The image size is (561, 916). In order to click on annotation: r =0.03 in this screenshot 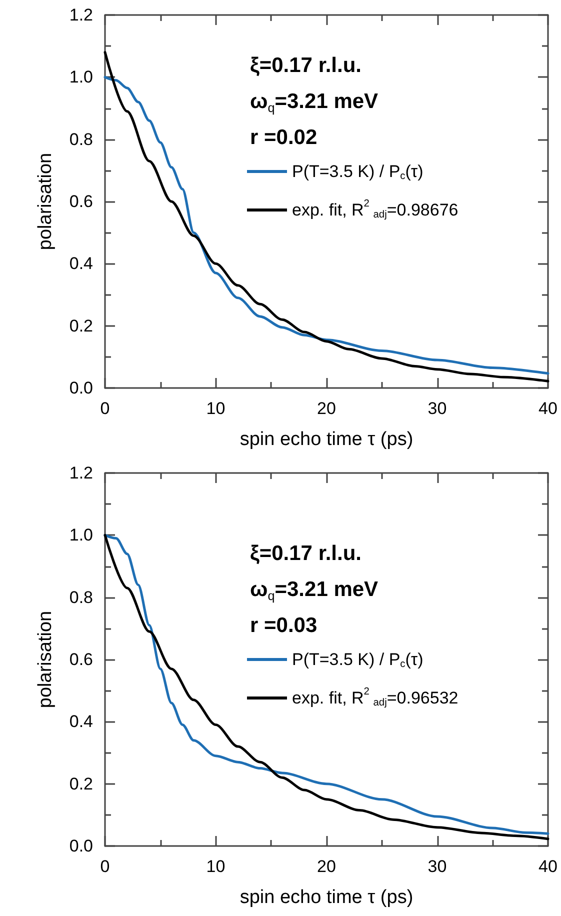, I will do `click(284, 625)`.